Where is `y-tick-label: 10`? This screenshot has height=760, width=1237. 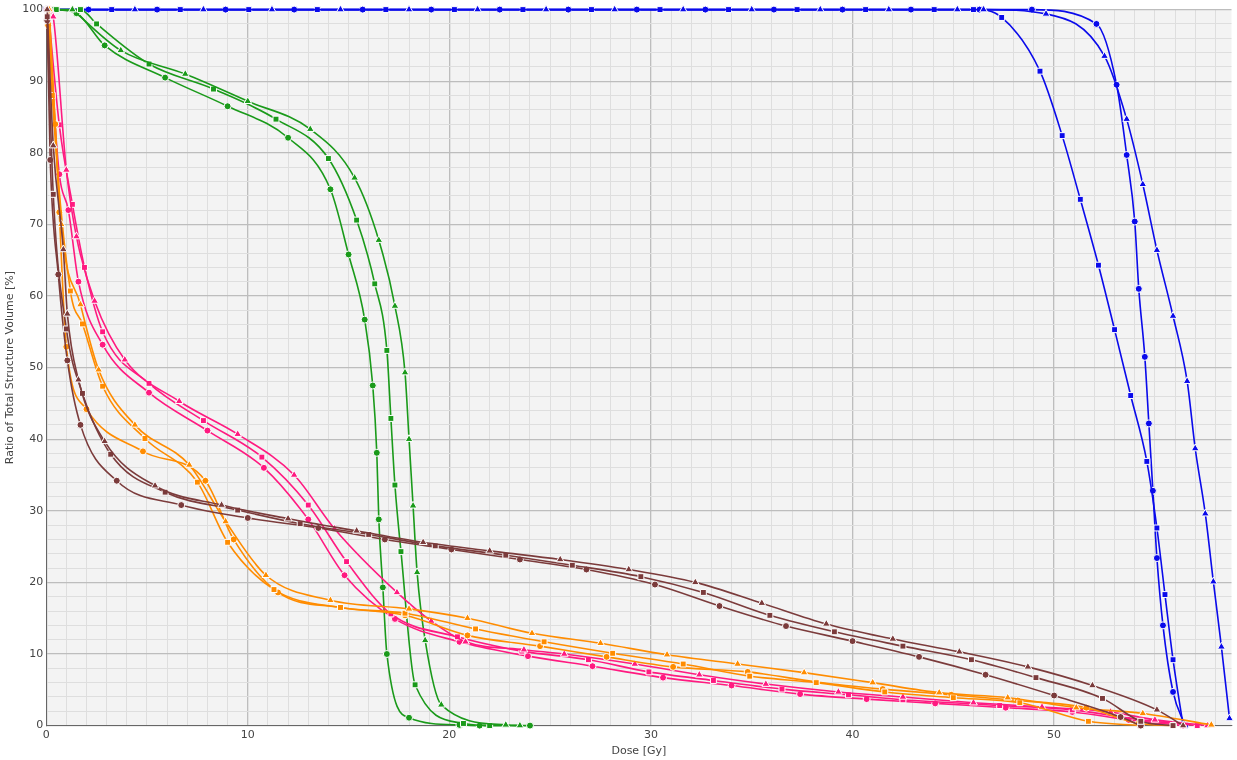
y-tick-label: 10 is located at coordinates (36, 653).